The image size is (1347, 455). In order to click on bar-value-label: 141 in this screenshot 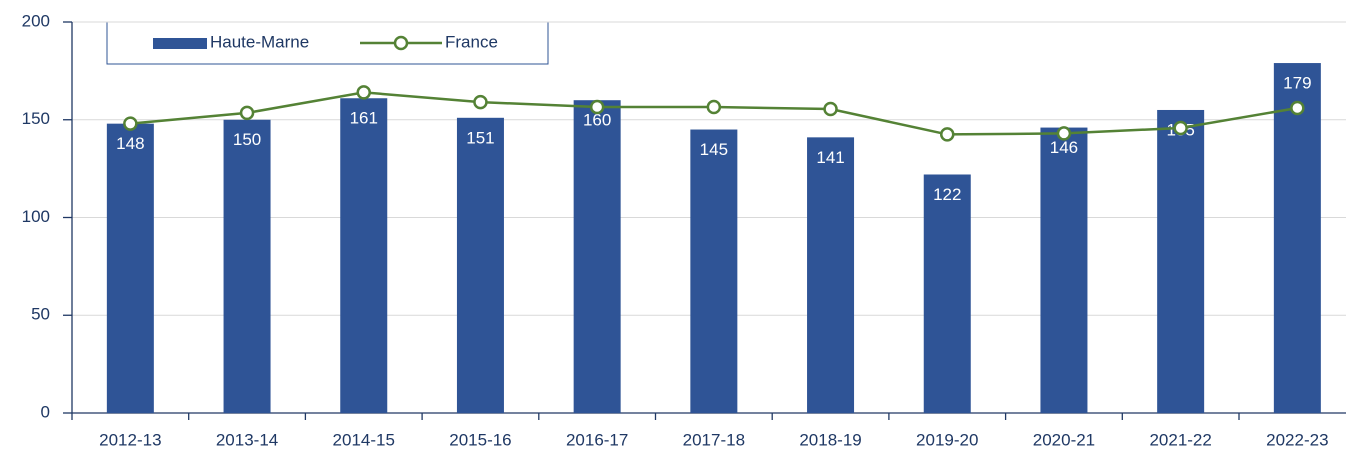, I will do `click(830, 157)`.